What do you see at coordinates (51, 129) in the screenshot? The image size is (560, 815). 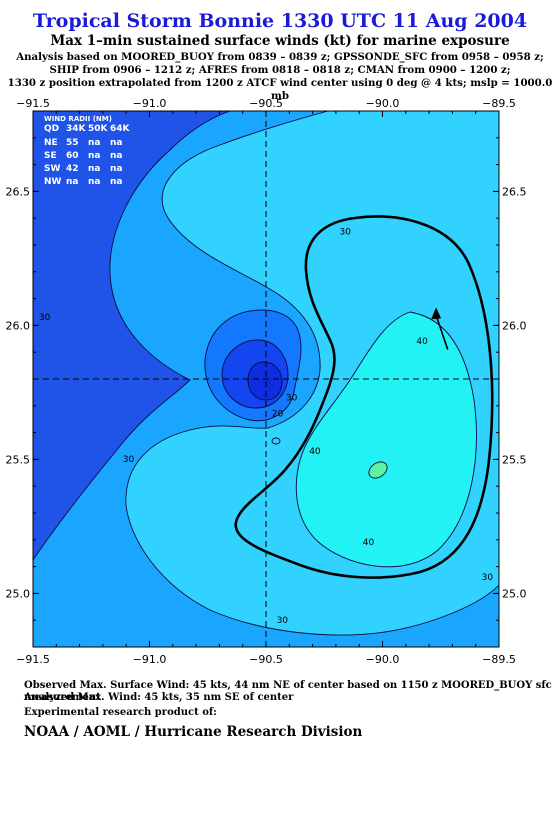 I see `wind-radii-header-cell: QD` at bounding box center [51, 129].